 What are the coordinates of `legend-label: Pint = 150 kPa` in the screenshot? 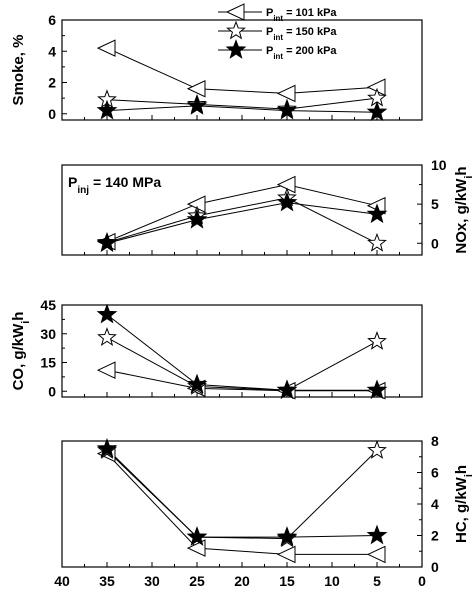 It's located at (301, 34).